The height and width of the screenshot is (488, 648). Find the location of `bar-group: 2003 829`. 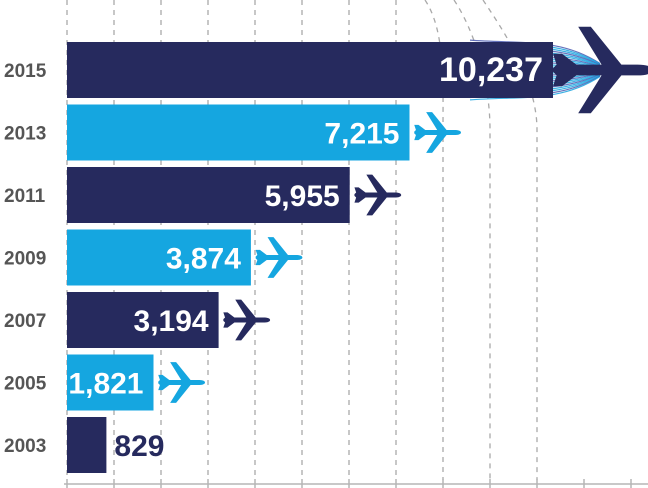

bar-group: 2003 829 is located at coordinates (84, 445).